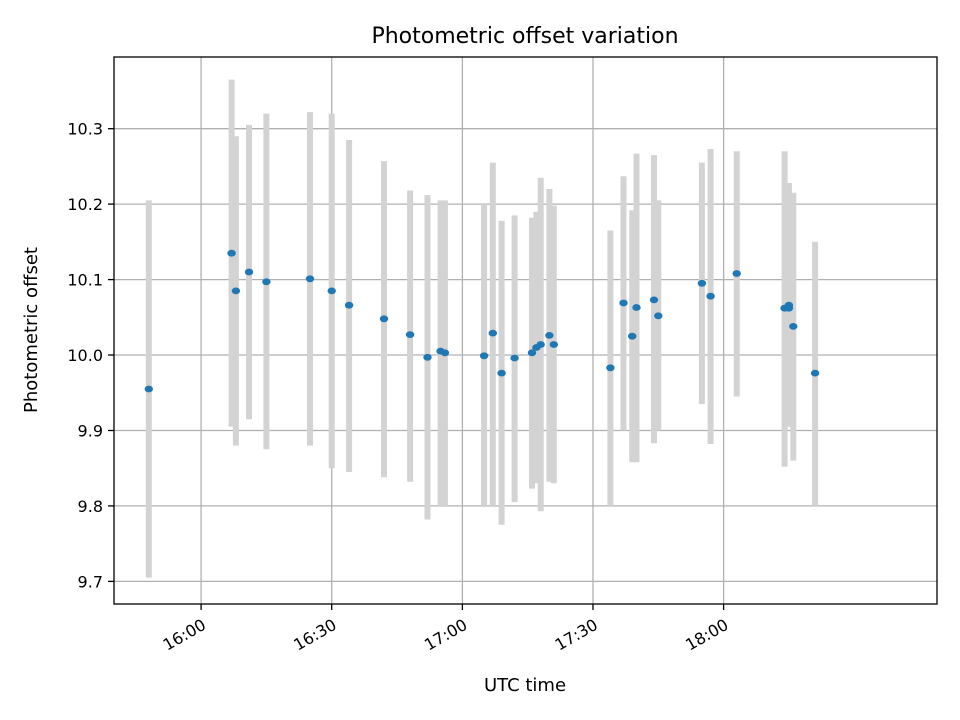 The width and height of the screenshot is (960, 720). What do you see at coordinates (524, 36) in the screenshot?
I see `chart-title: Photometric offset variation` at bounding box center [524, 36].